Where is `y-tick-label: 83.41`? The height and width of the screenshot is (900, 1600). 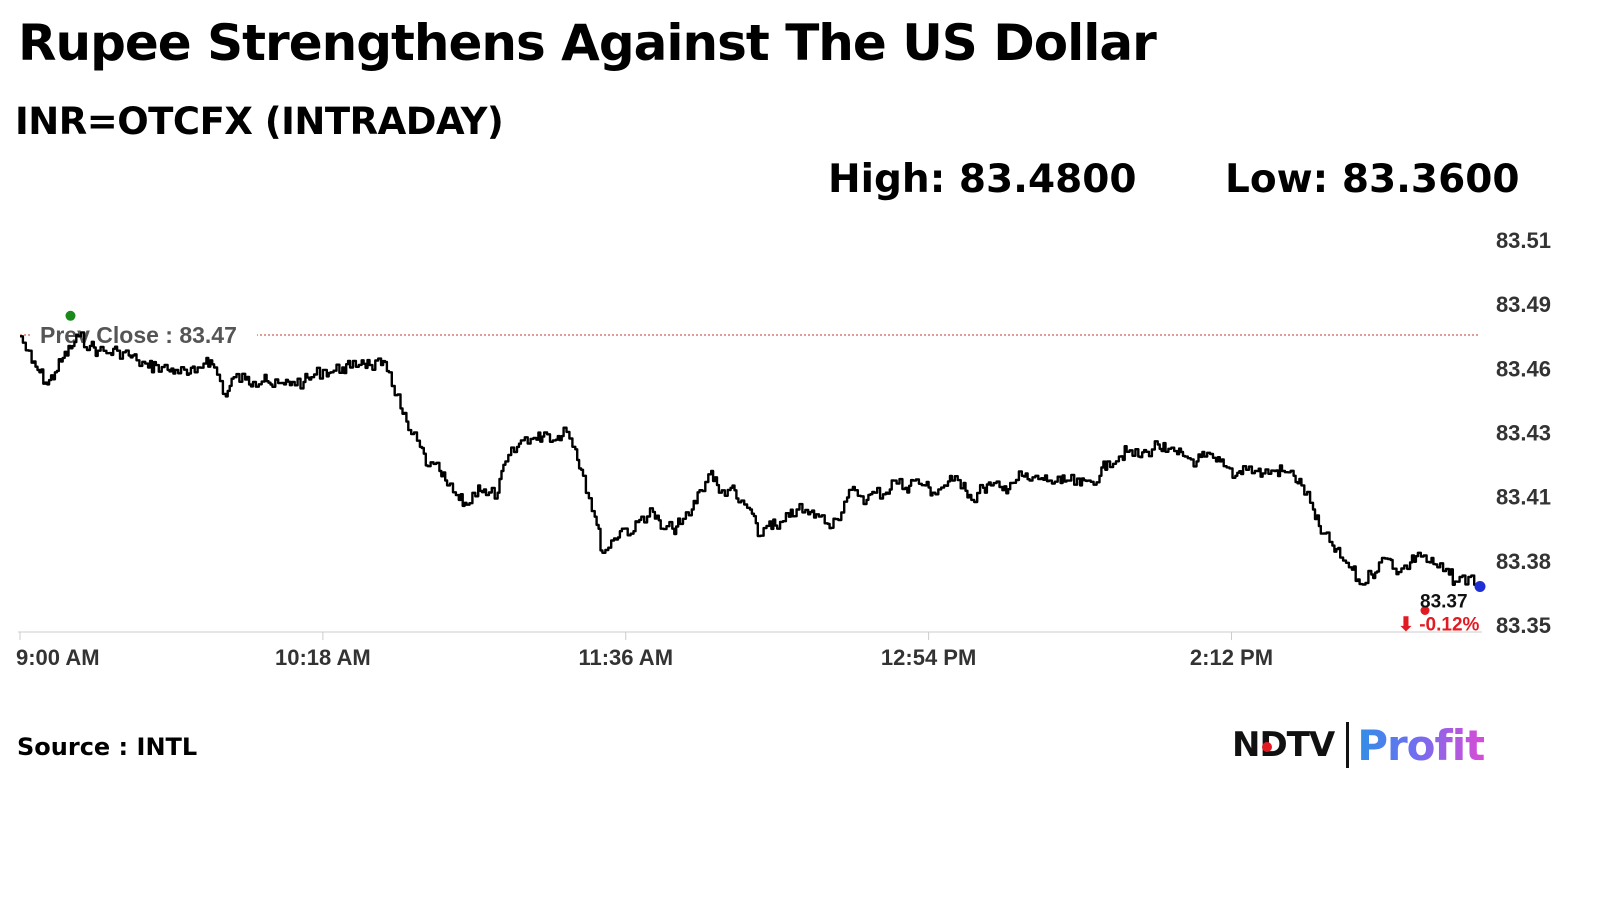 y-tick-label: 83.41 is located at coordinates (1523, 497).